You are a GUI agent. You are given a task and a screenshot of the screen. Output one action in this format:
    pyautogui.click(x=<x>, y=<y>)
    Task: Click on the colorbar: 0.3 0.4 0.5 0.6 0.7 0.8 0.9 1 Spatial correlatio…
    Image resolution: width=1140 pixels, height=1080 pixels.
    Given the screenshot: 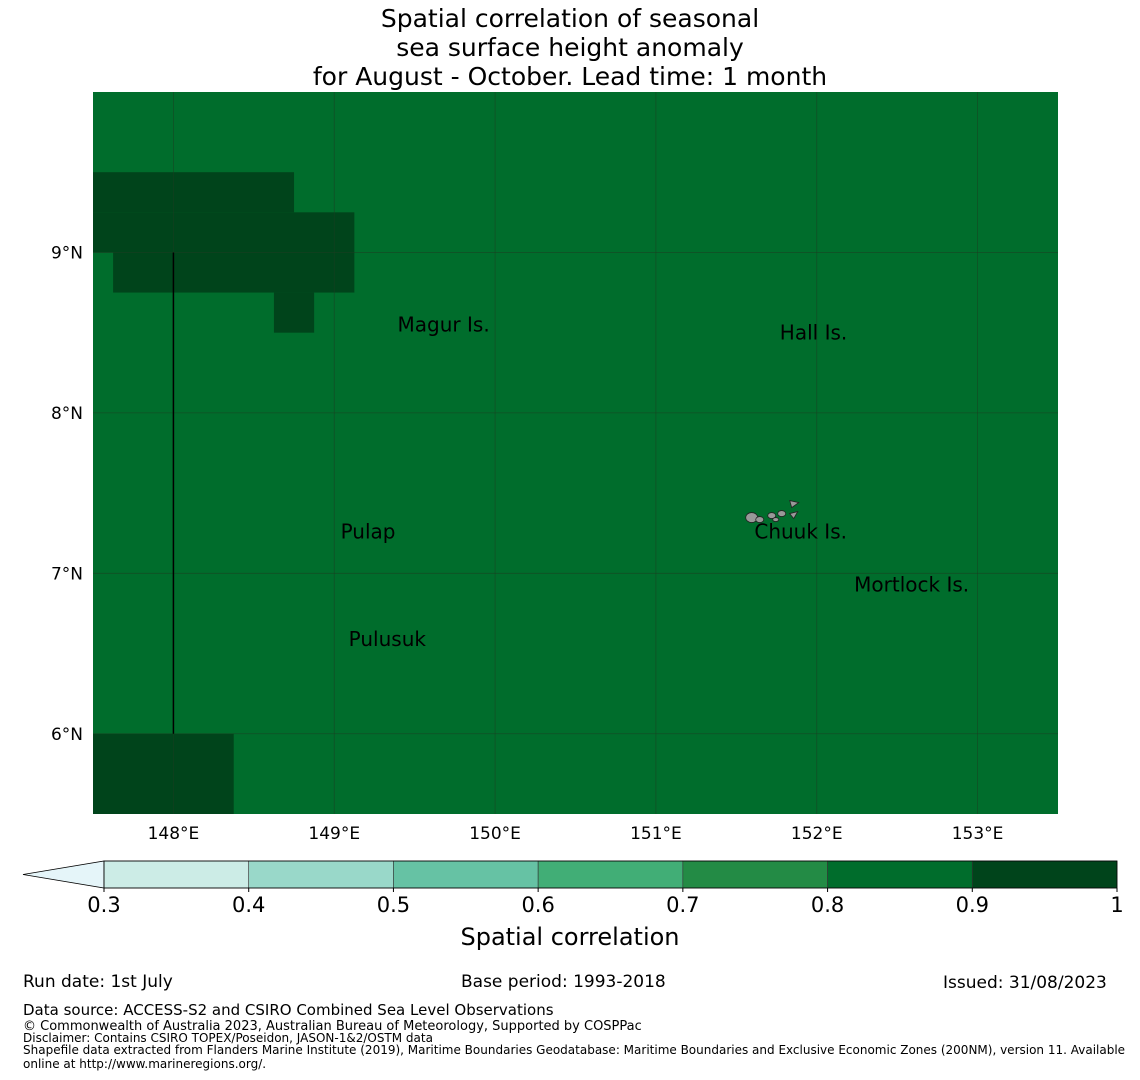 What is the action you would take?
    pyautogui.click(x=573, y=905)
    